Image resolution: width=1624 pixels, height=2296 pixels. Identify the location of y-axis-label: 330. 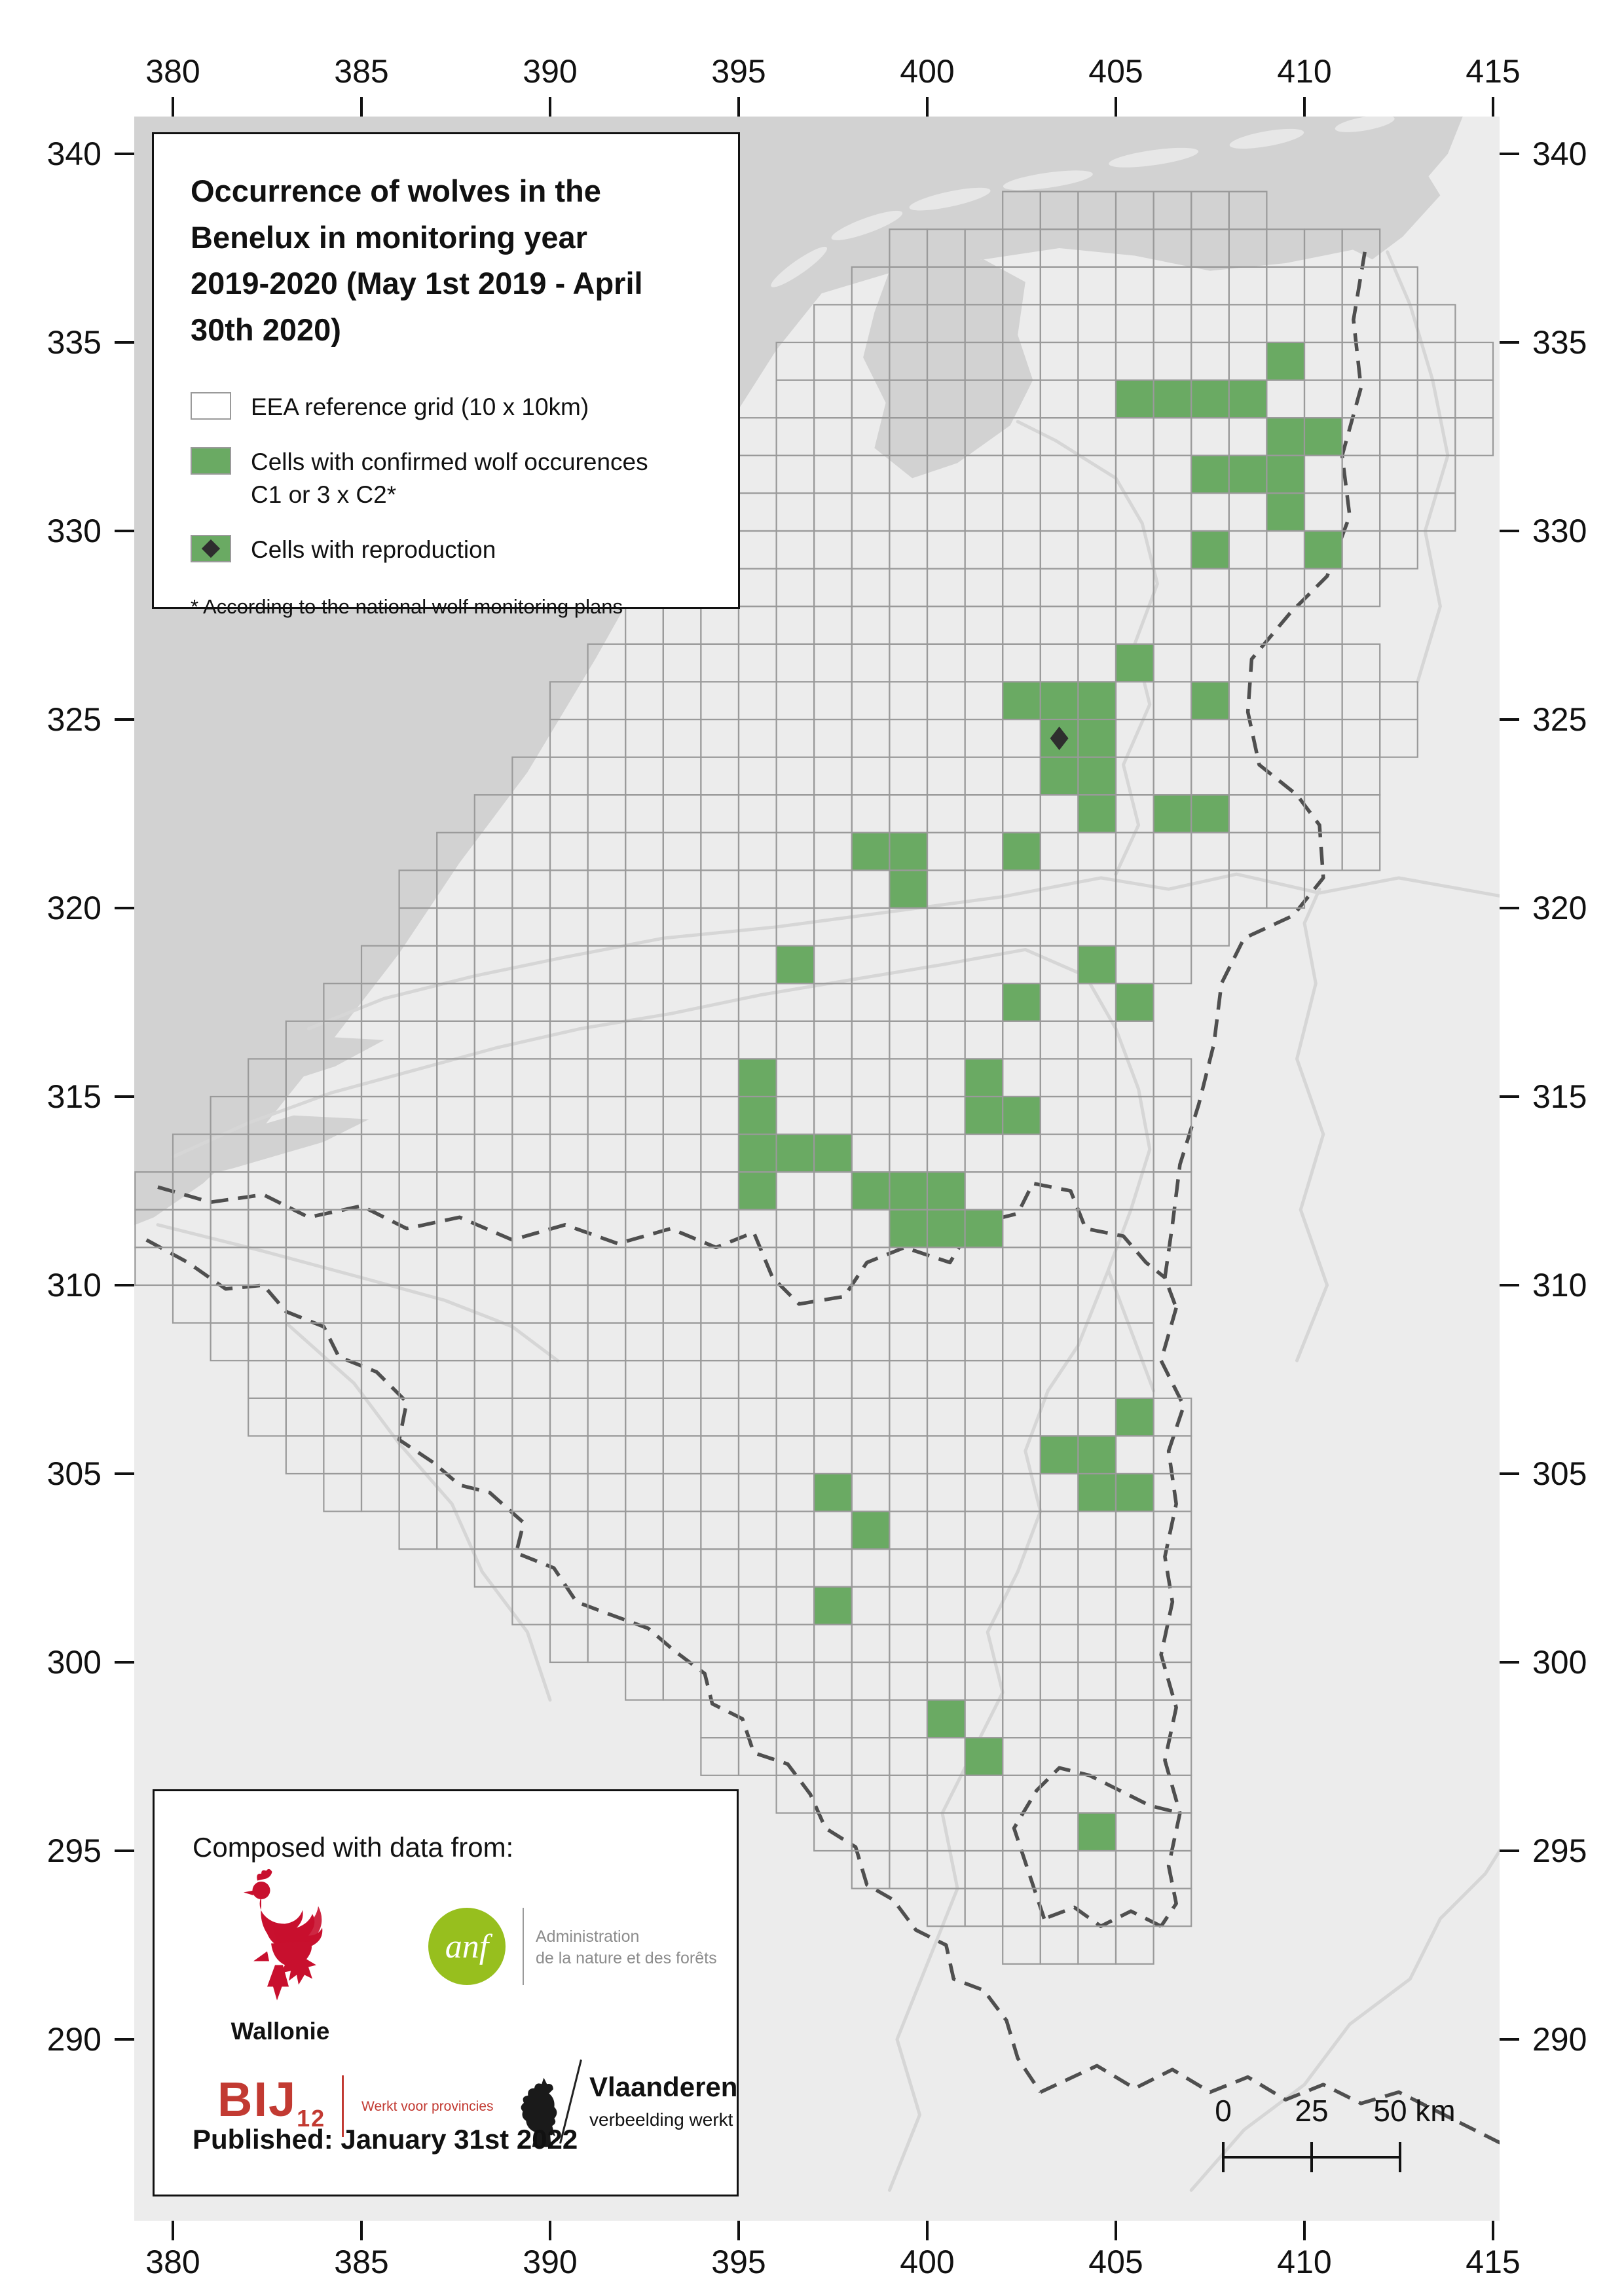
(74, 531).